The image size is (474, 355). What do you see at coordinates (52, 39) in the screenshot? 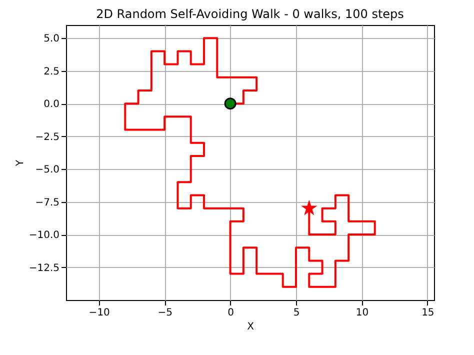
I see `y-tick-label: 5.0` at bounding box center [52, 39].